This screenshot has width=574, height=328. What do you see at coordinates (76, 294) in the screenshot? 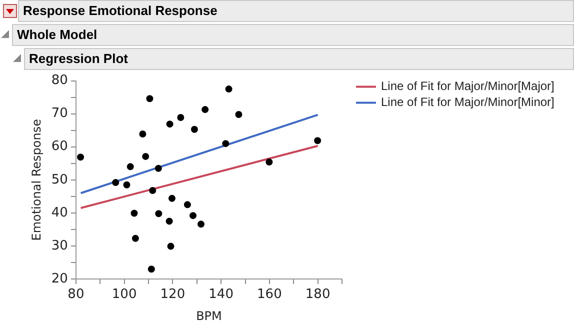
I see `x-tick-label: 80` at bounding box center [76, 294].